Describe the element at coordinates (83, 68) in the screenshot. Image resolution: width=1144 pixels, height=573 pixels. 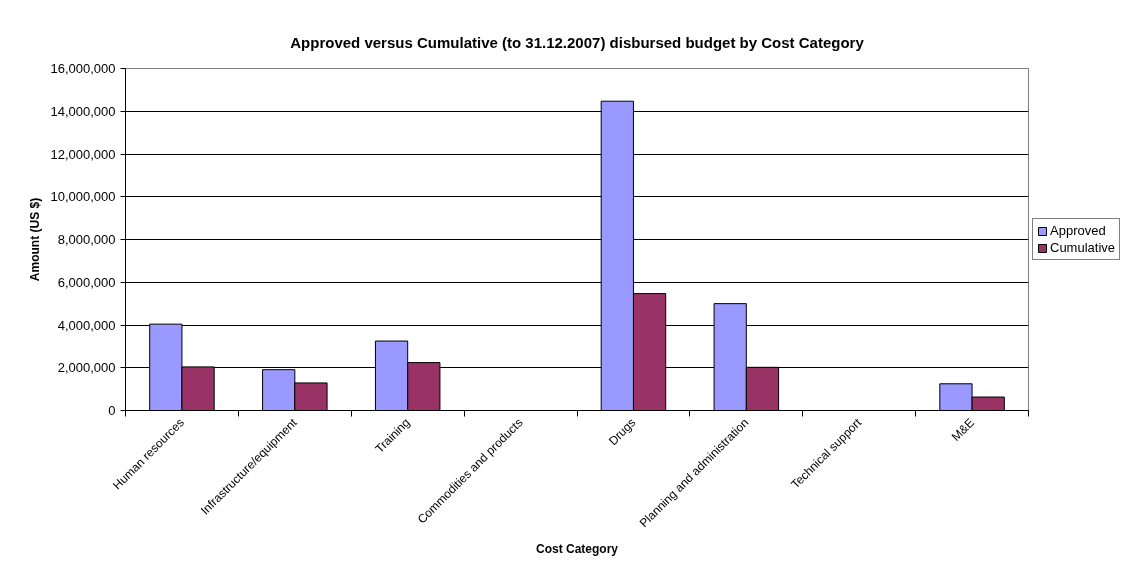
I see `y-tick-label: 16,000,000` at that location.